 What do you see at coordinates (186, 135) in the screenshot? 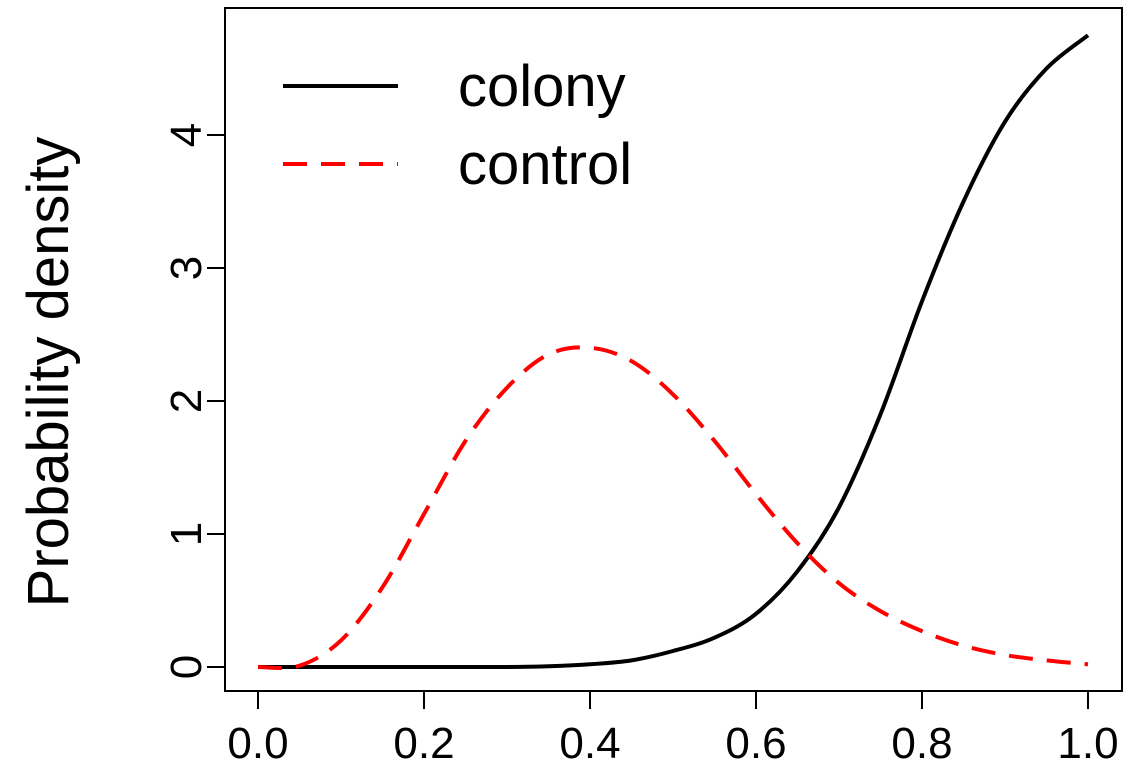
I see `y-tick-label: 4` at bounding box center [186, 135].